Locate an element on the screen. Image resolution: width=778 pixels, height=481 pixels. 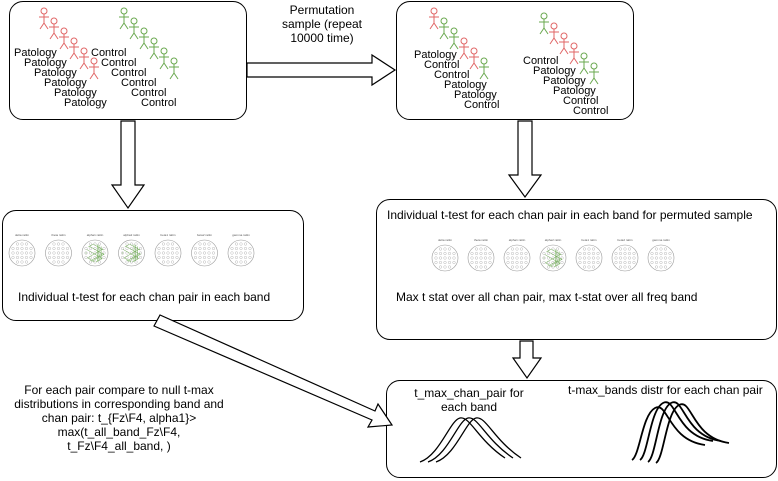
permutation-note: Permutation sample (repeat 10000 time) is located at coordinates (322, 24).